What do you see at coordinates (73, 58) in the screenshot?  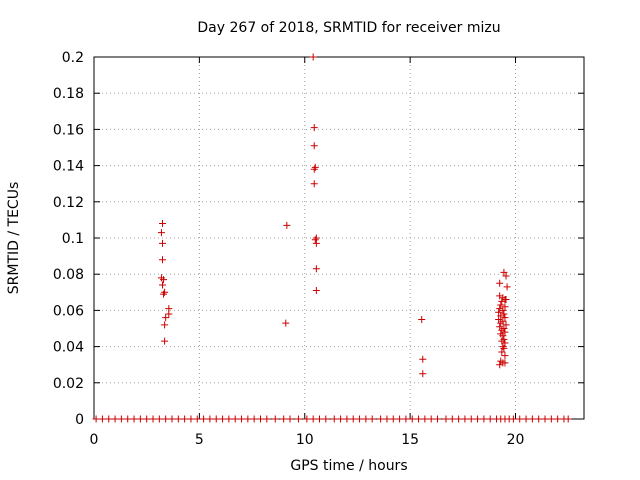 I see `y-tick-label: 0.2` at bounding box center [73, 58].